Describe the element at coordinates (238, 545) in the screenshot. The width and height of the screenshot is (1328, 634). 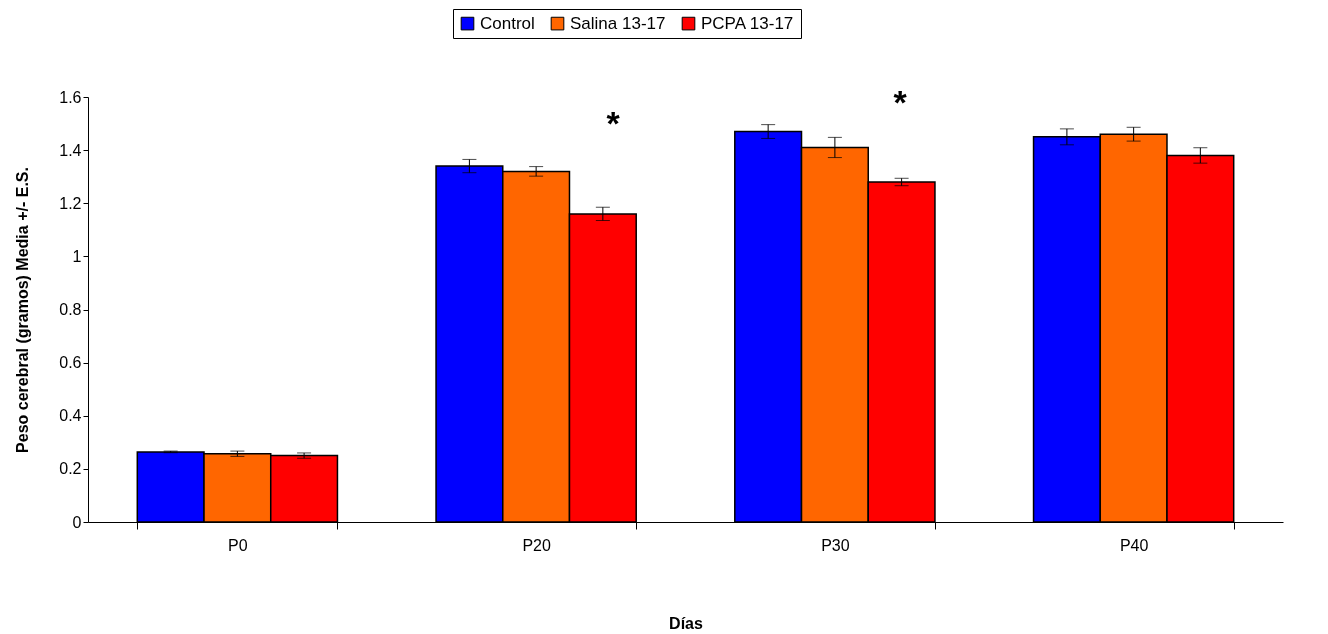
I see `x-tick-label: P0` at that location.